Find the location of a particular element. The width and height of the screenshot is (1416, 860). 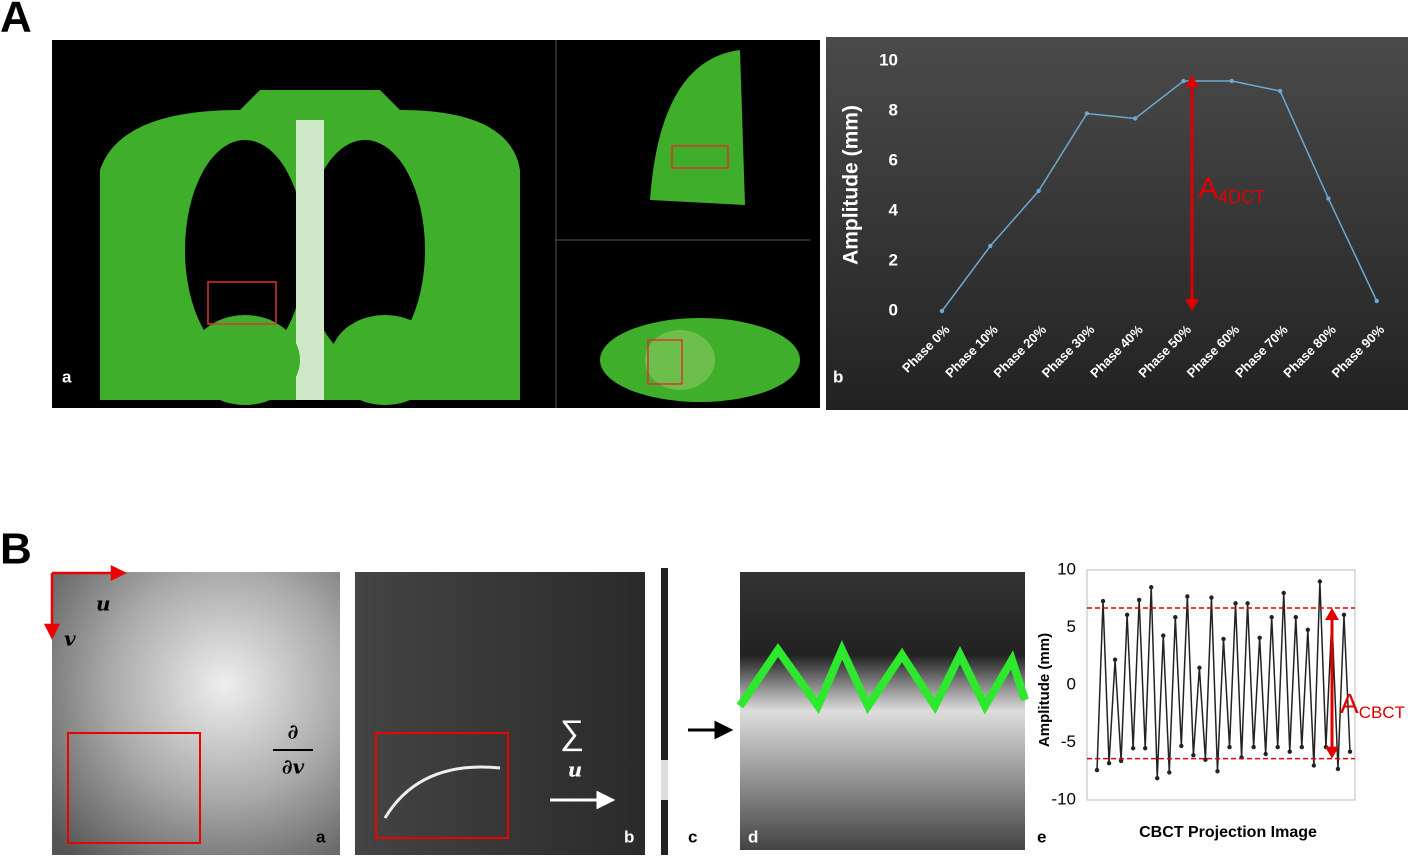

data-line is located at coordinates (1159, 196).